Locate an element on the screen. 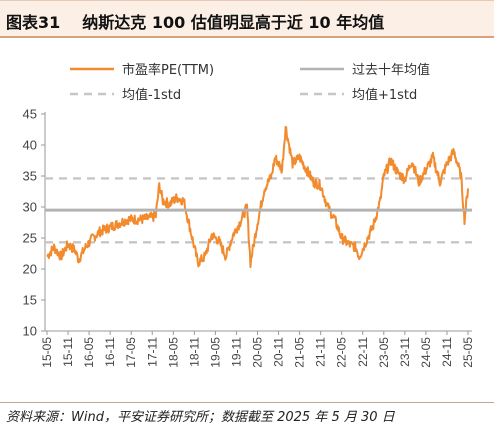 The image size is (494, 429). x-tick-label: 23-11 is located at coordinates (405, 352).